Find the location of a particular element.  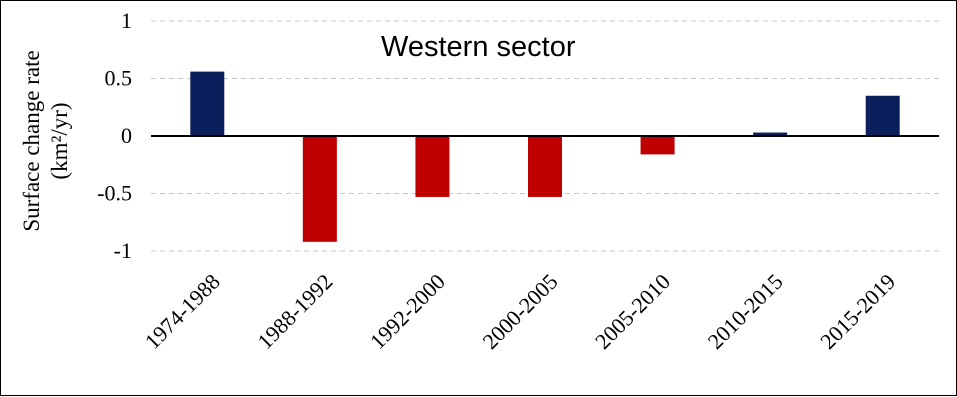

x-tick-label: 1974-1988 is located at coordinates (182, 311).